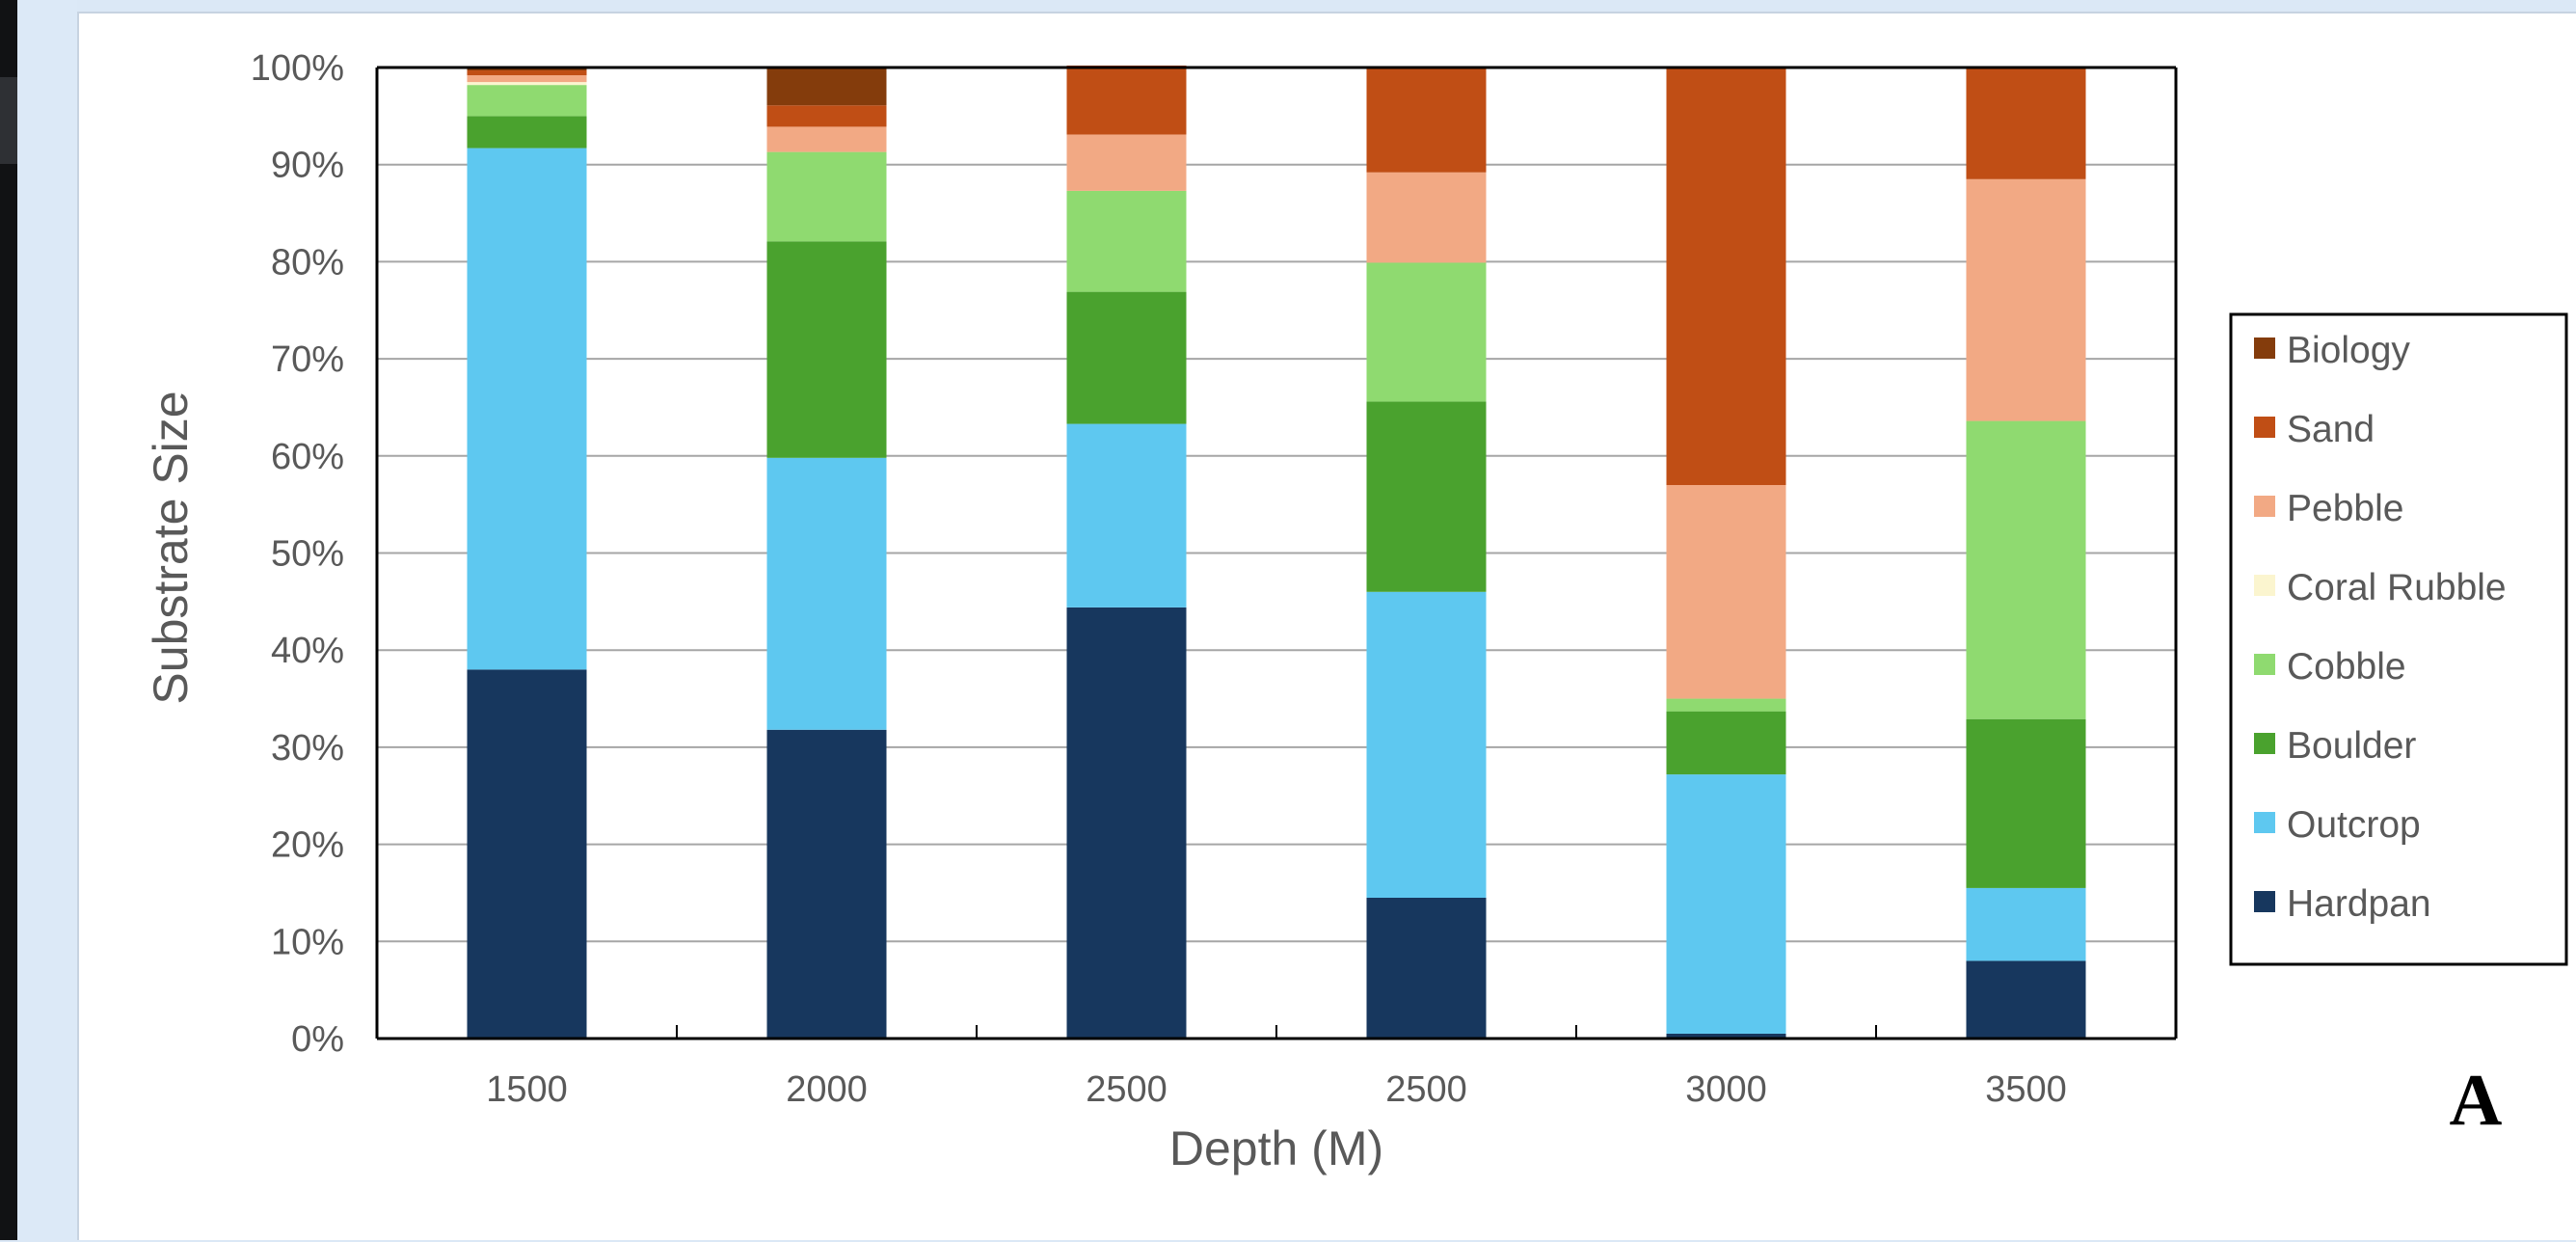 The height and width of the screenshot is (1242, 2576). I want to click on y-tick-labels: 0% 10% 20% 30% 40% 50% 60% 70% 80% 90% 100%, so click(297, 554).